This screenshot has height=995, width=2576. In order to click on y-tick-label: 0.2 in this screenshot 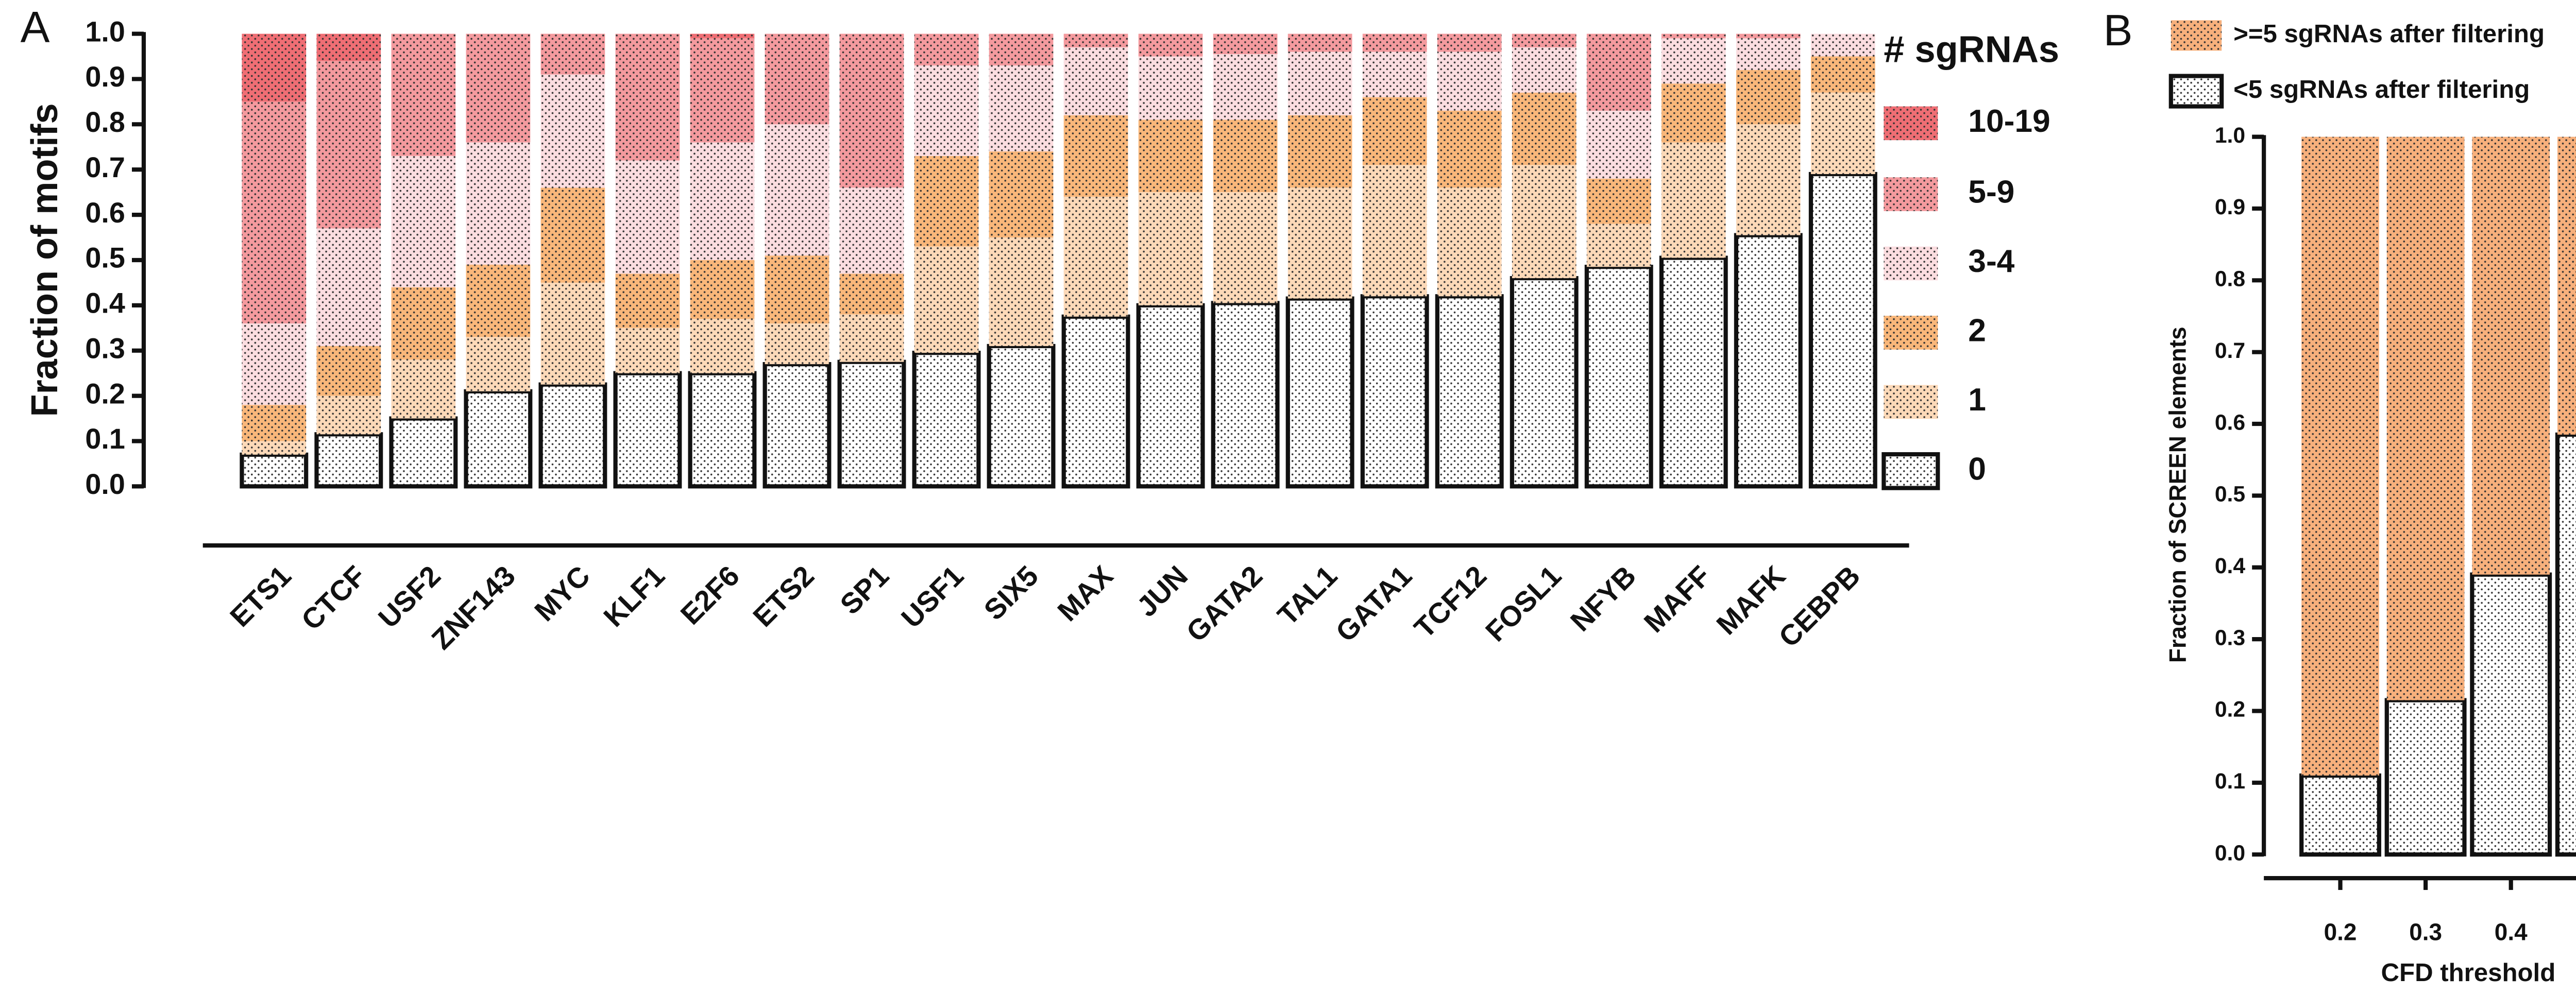, I will do `click(2230, 710)`.